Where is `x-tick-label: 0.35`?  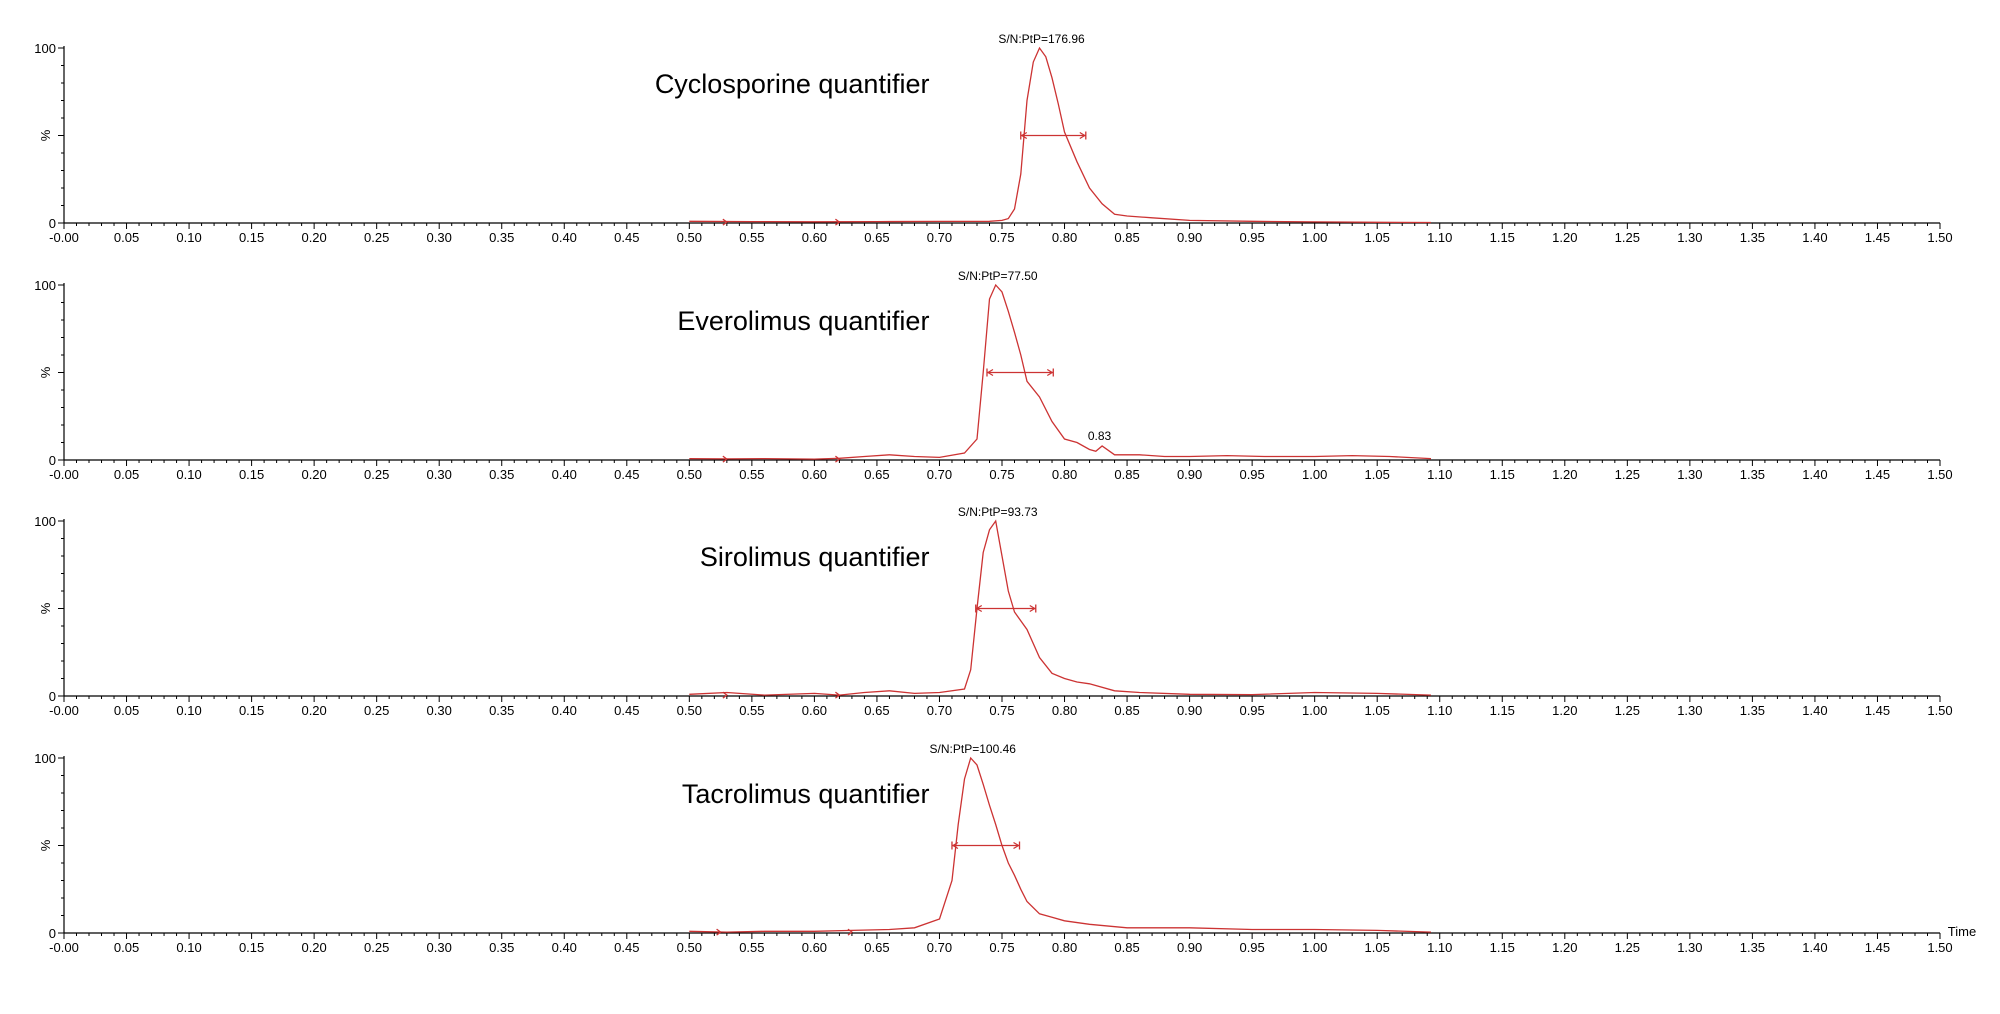
x-tick-label: 0.35 is located at coordinates (501, 474).